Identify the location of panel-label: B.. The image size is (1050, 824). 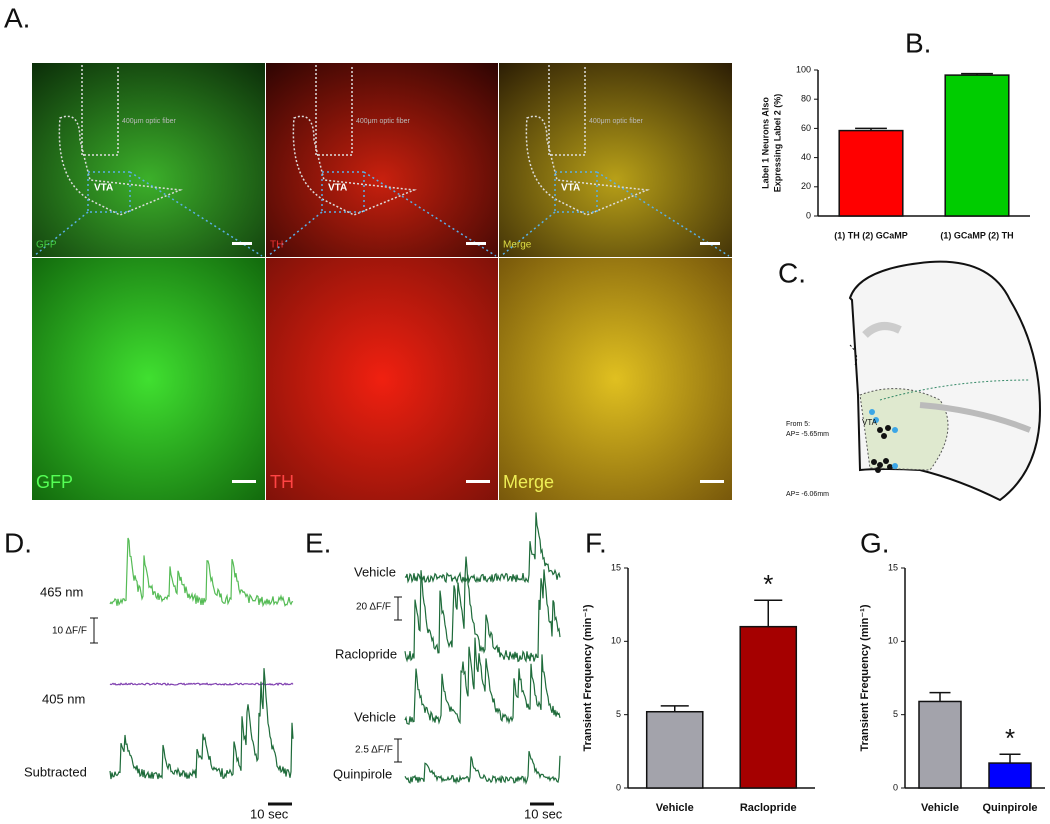
(918, 42).